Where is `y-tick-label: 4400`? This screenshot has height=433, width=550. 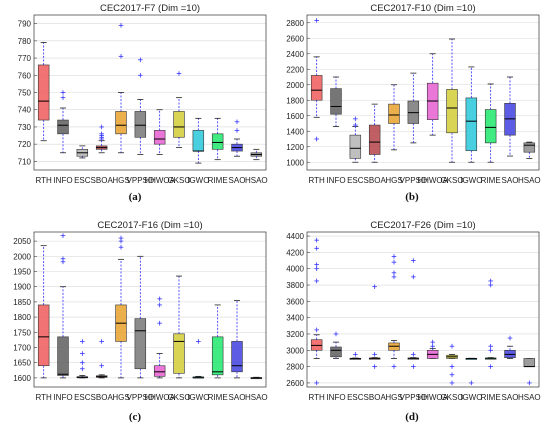 y-tick-label: 4400 is located at coordinates (295, 236).